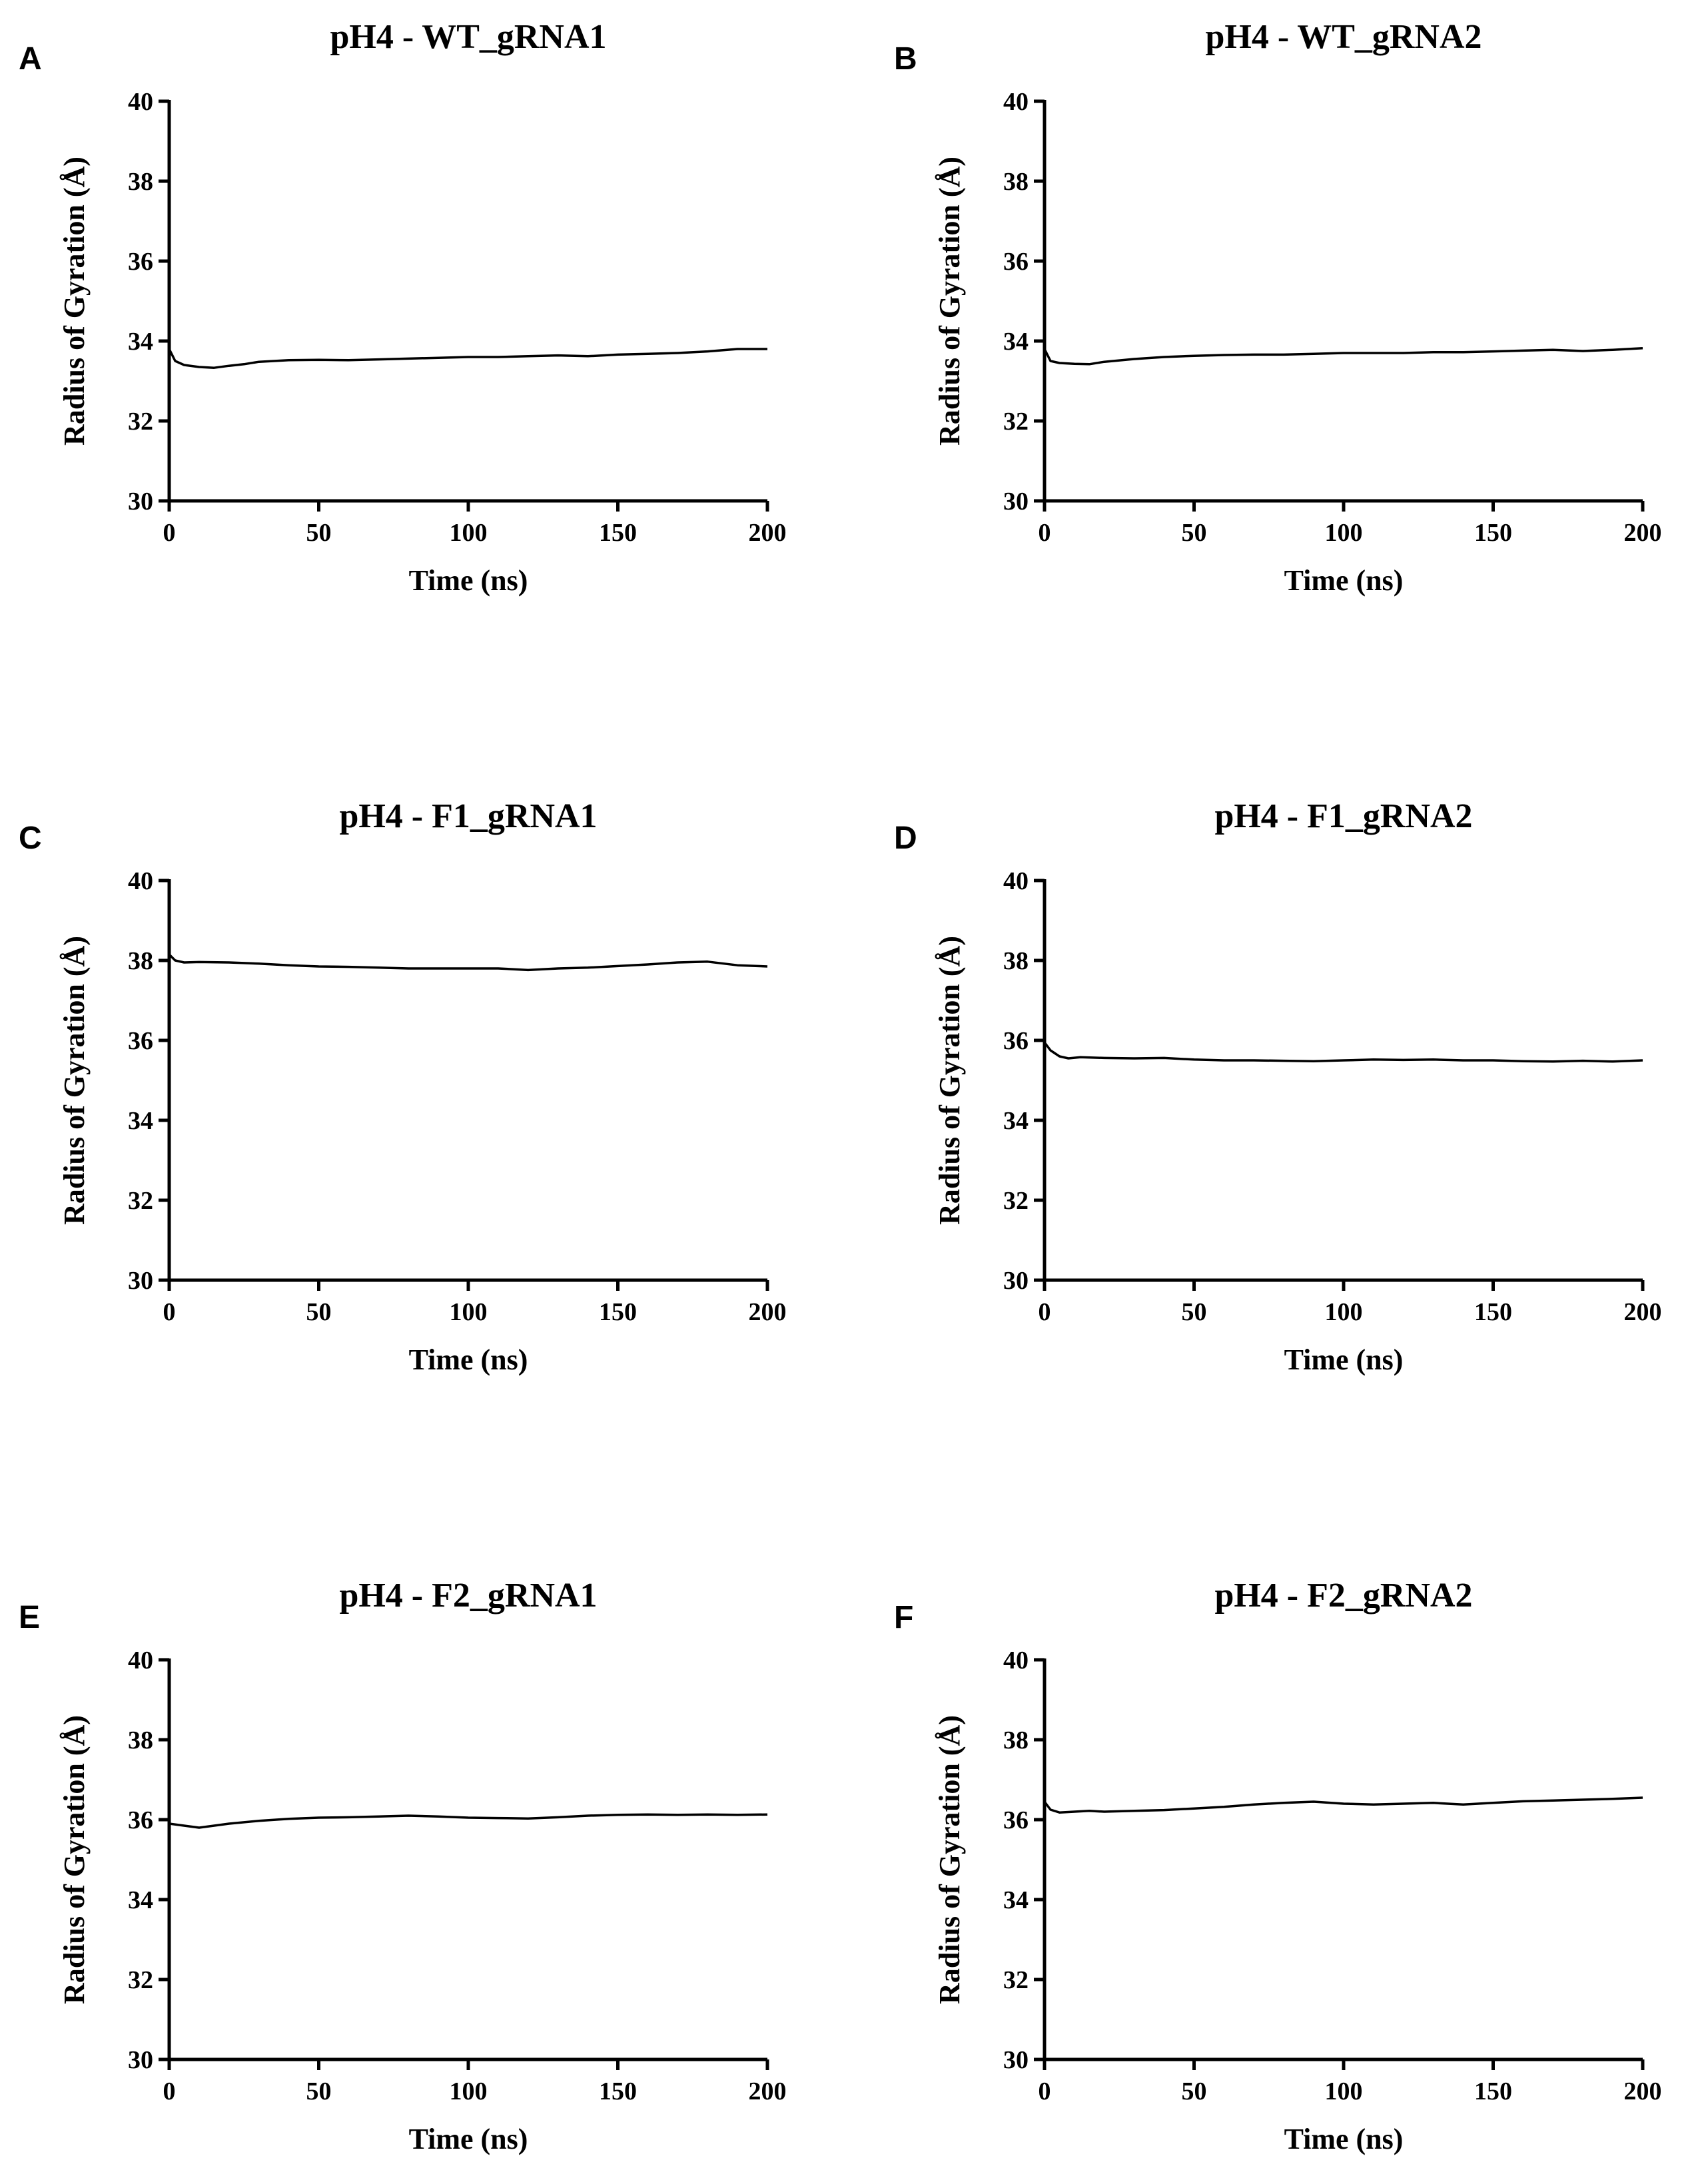 This screenshot has width=1686, height=2184. Describe the element at coordinates (31, 59) in the screenshot. I see `panel-letter: A` at that location.